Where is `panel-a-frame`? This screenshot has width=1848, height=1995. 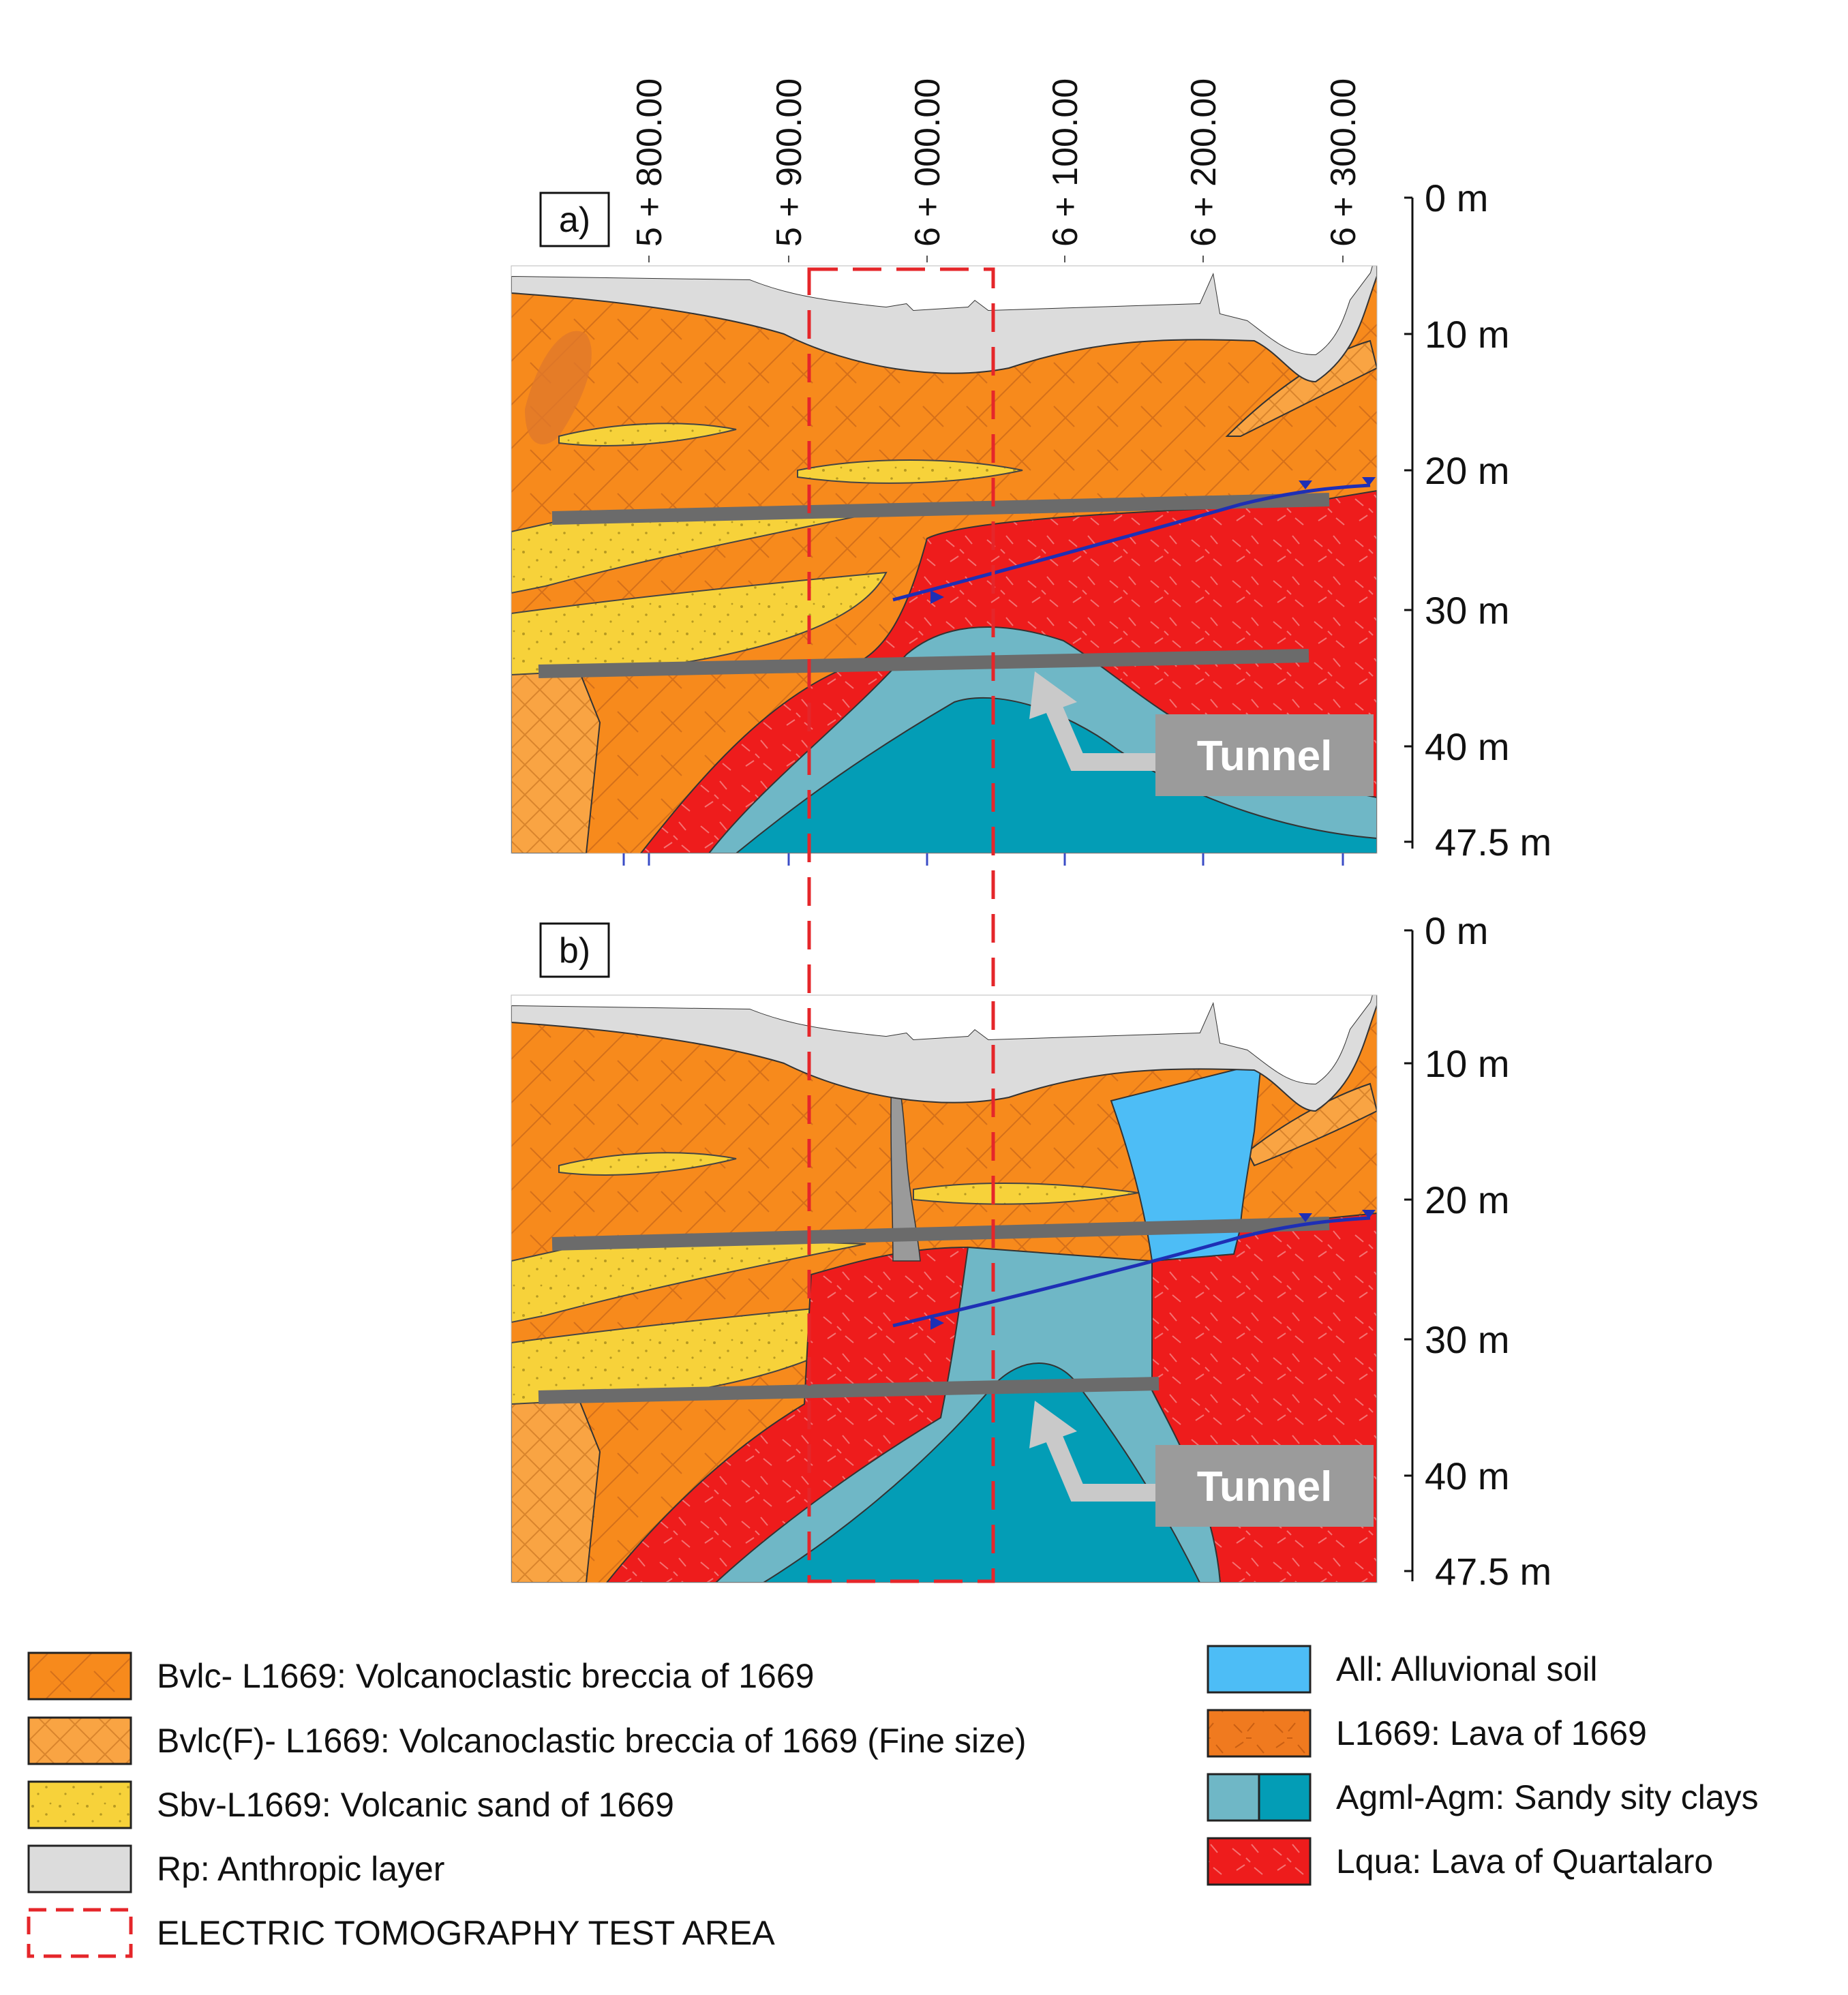 panel-a-frame is located at coordinates (945, 559).